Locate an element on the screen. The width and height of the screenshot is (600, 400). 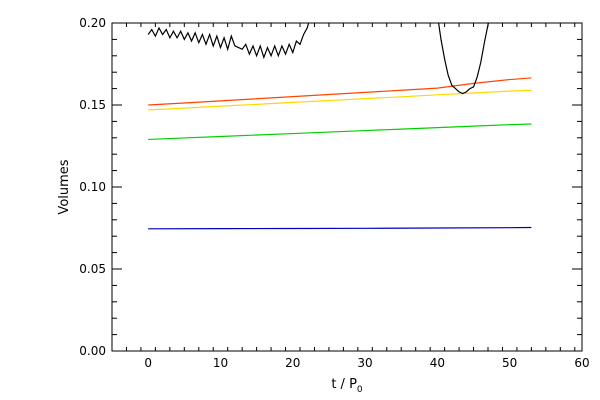
x-tick-label: 60 is located at coordinates (581, 363).